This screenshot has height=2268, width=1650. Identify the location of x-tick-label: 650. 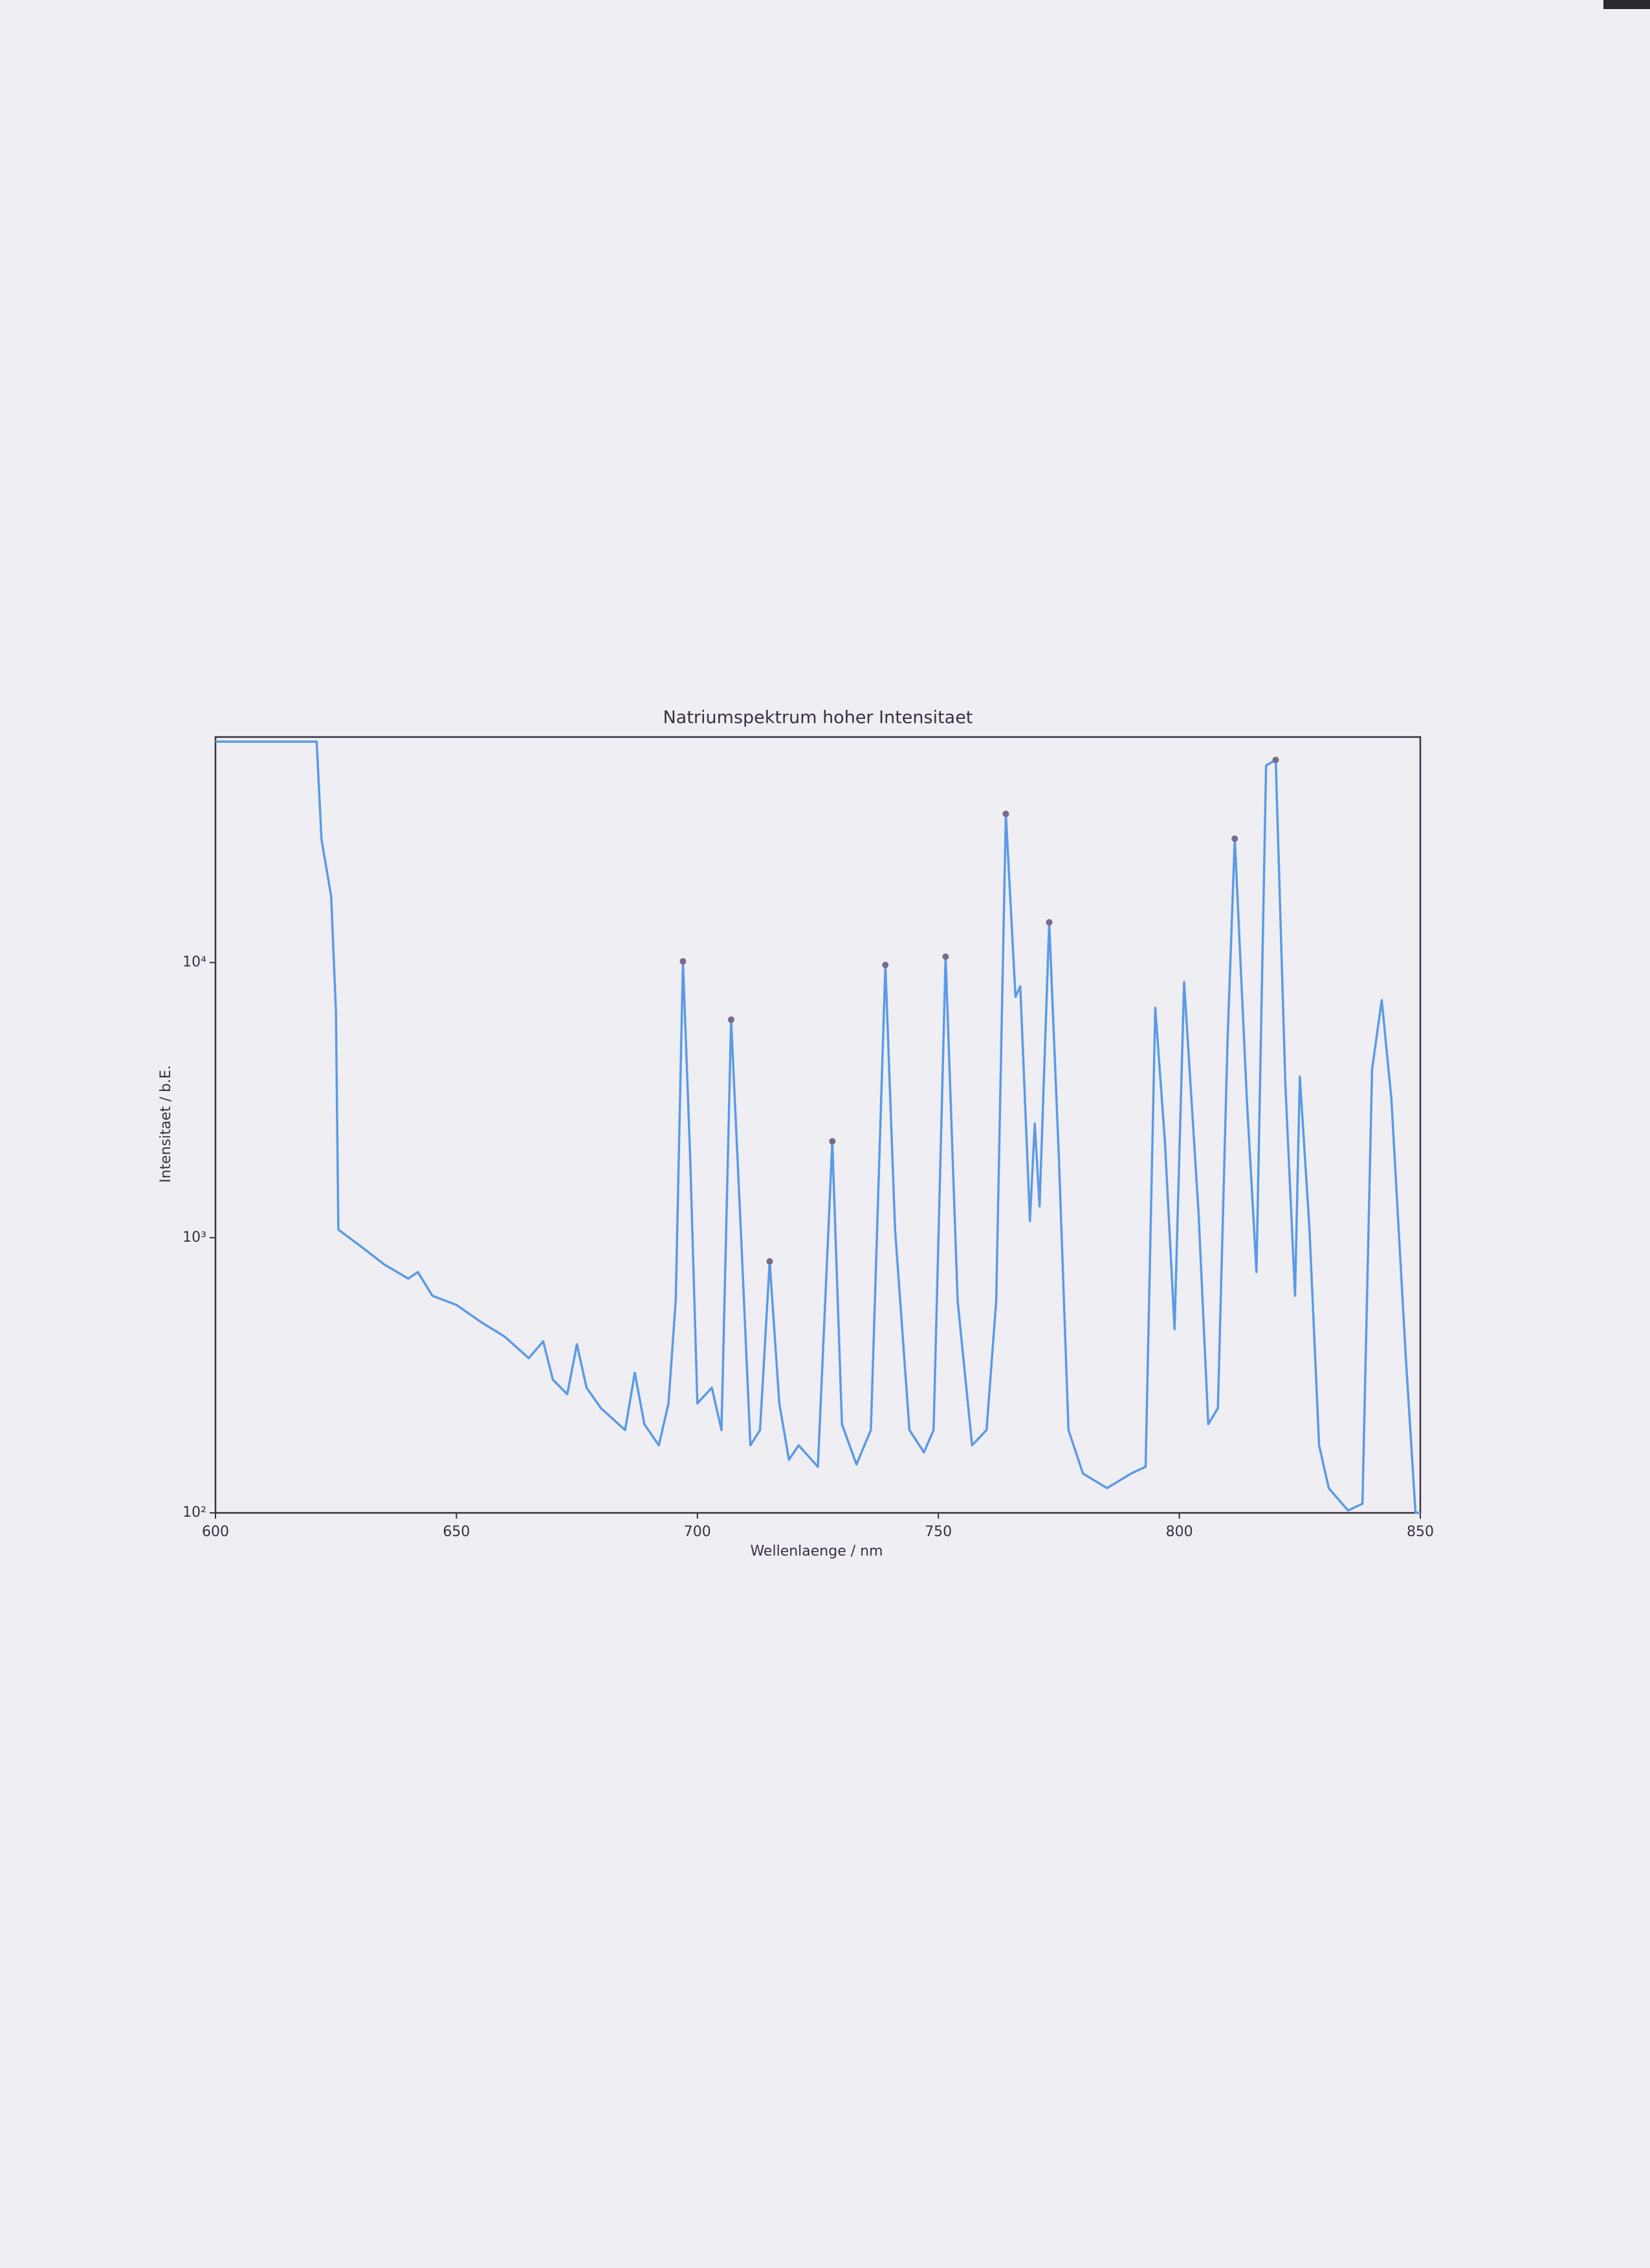
(456, 1532).